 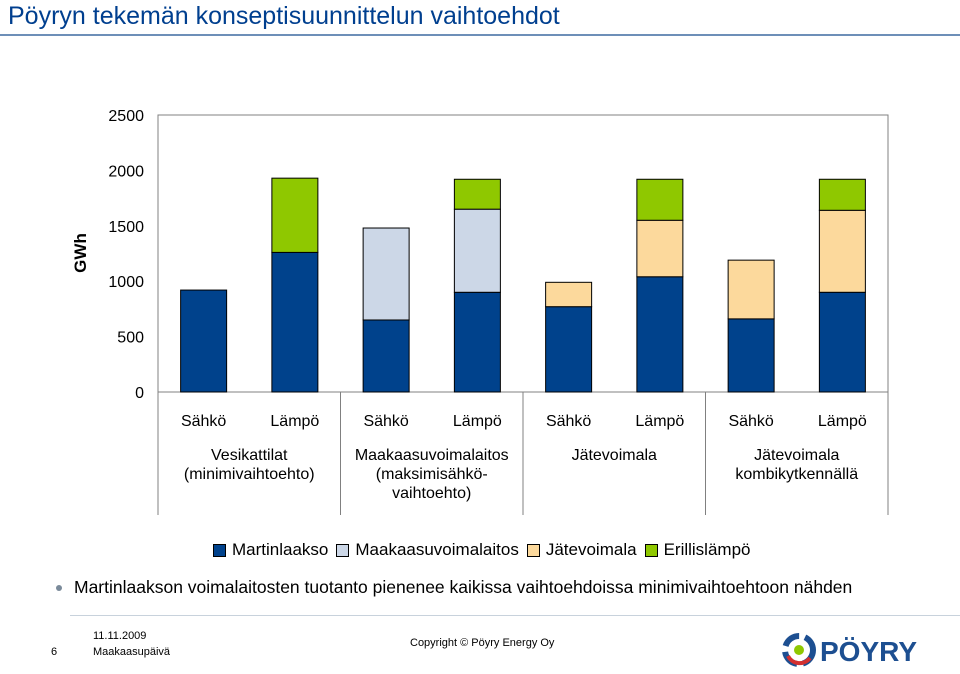 I want to click on legend-item-martinlaakso: Martinlaakso, so click(x=270, y=550).